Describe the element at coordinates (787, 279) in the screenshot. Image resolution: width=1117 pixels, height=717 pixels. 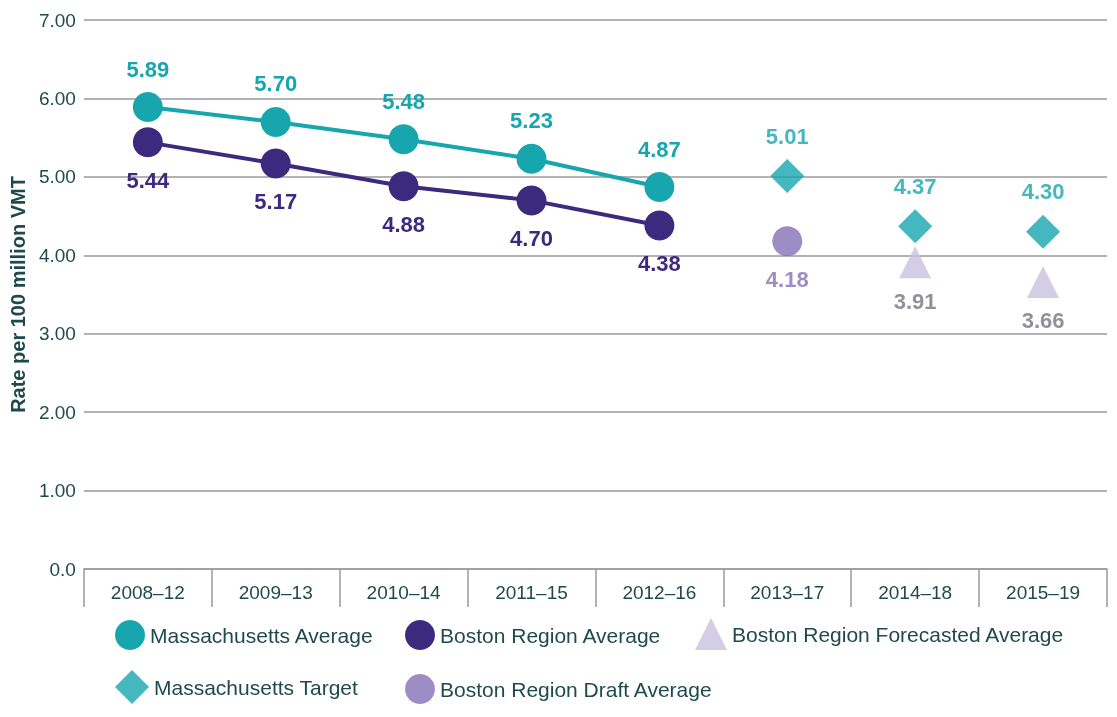
I see `data-label: 4.18` at that location.